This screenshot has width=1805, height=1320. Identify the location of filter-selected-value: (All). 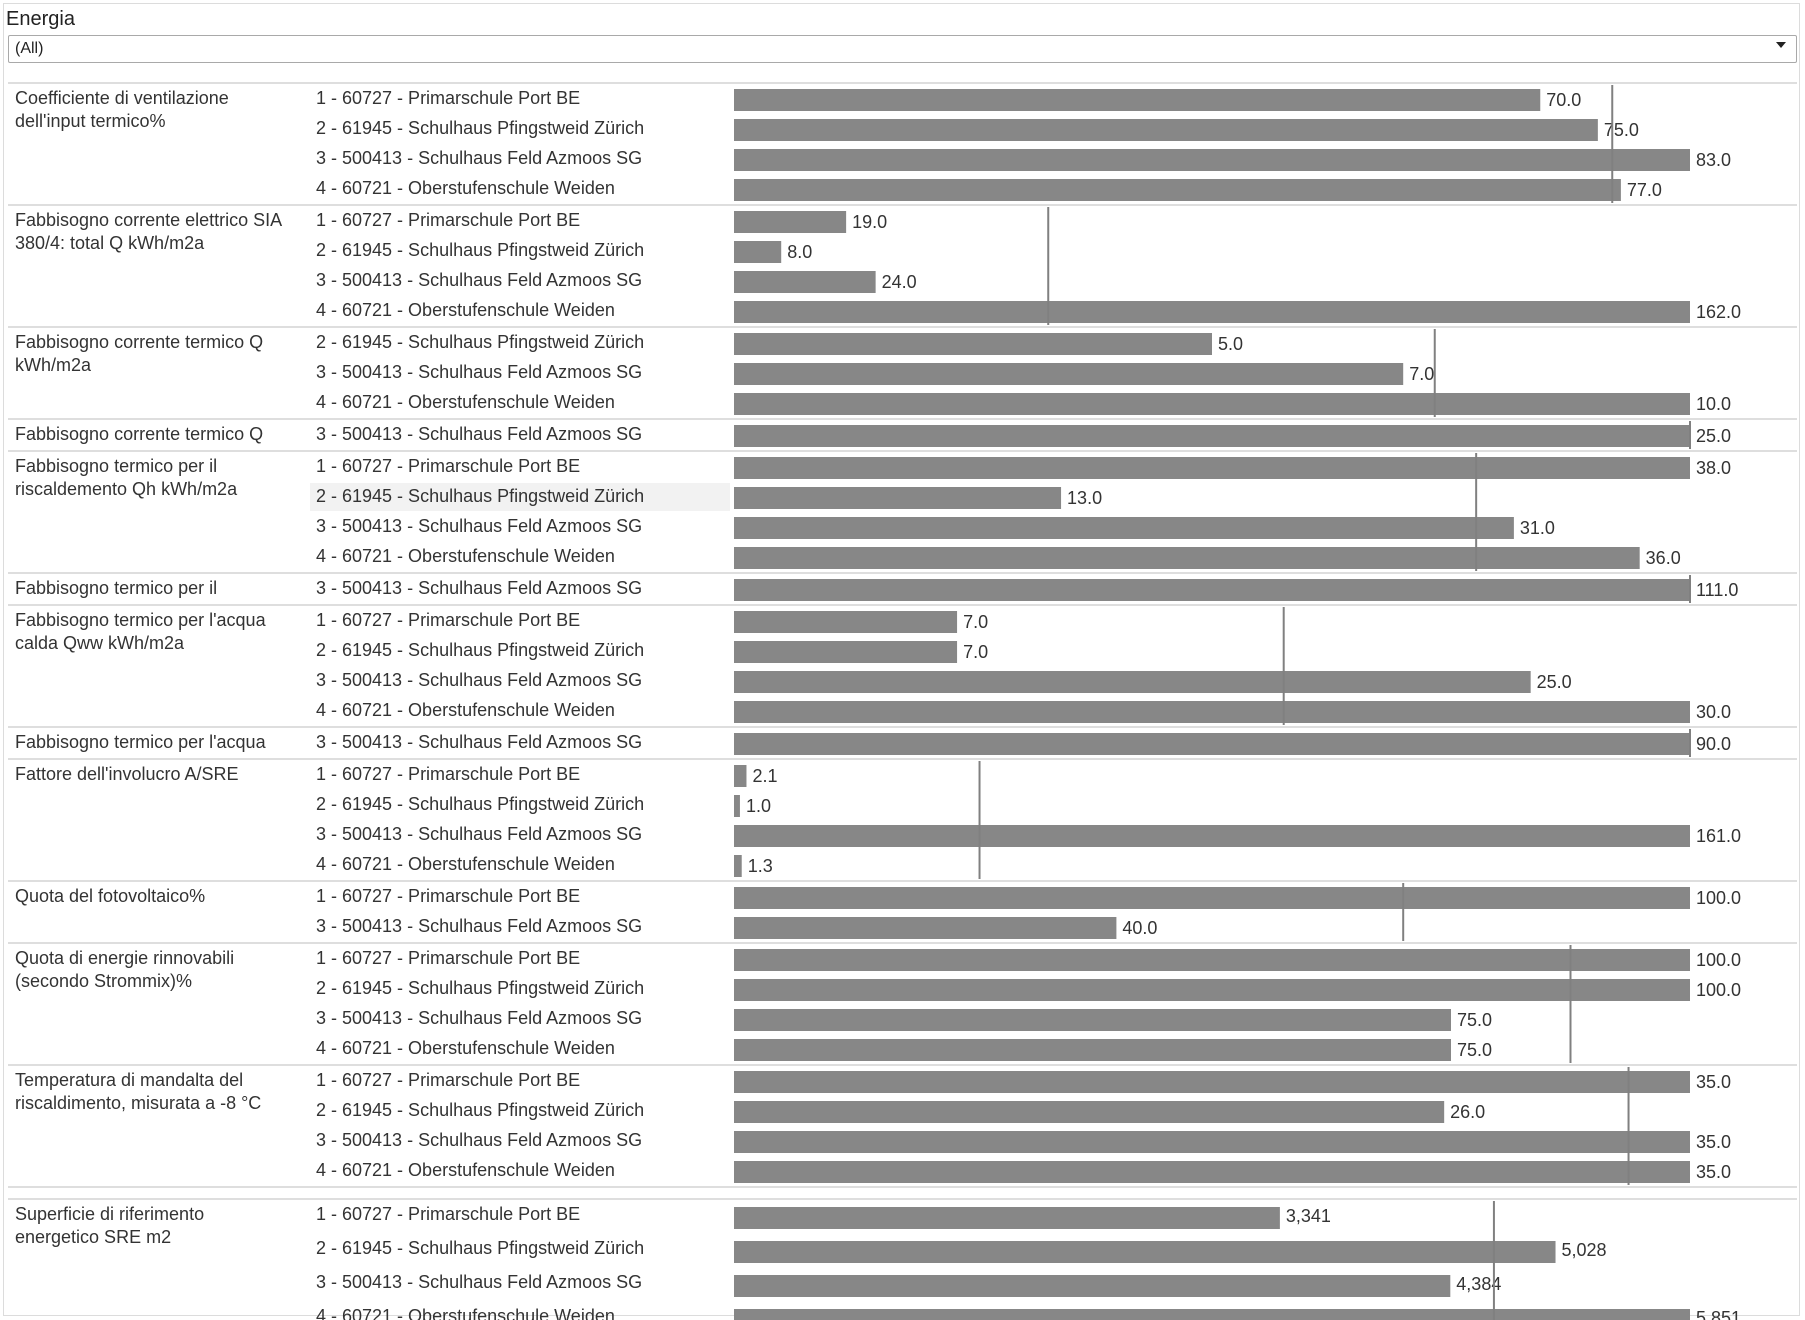
(29, 48).